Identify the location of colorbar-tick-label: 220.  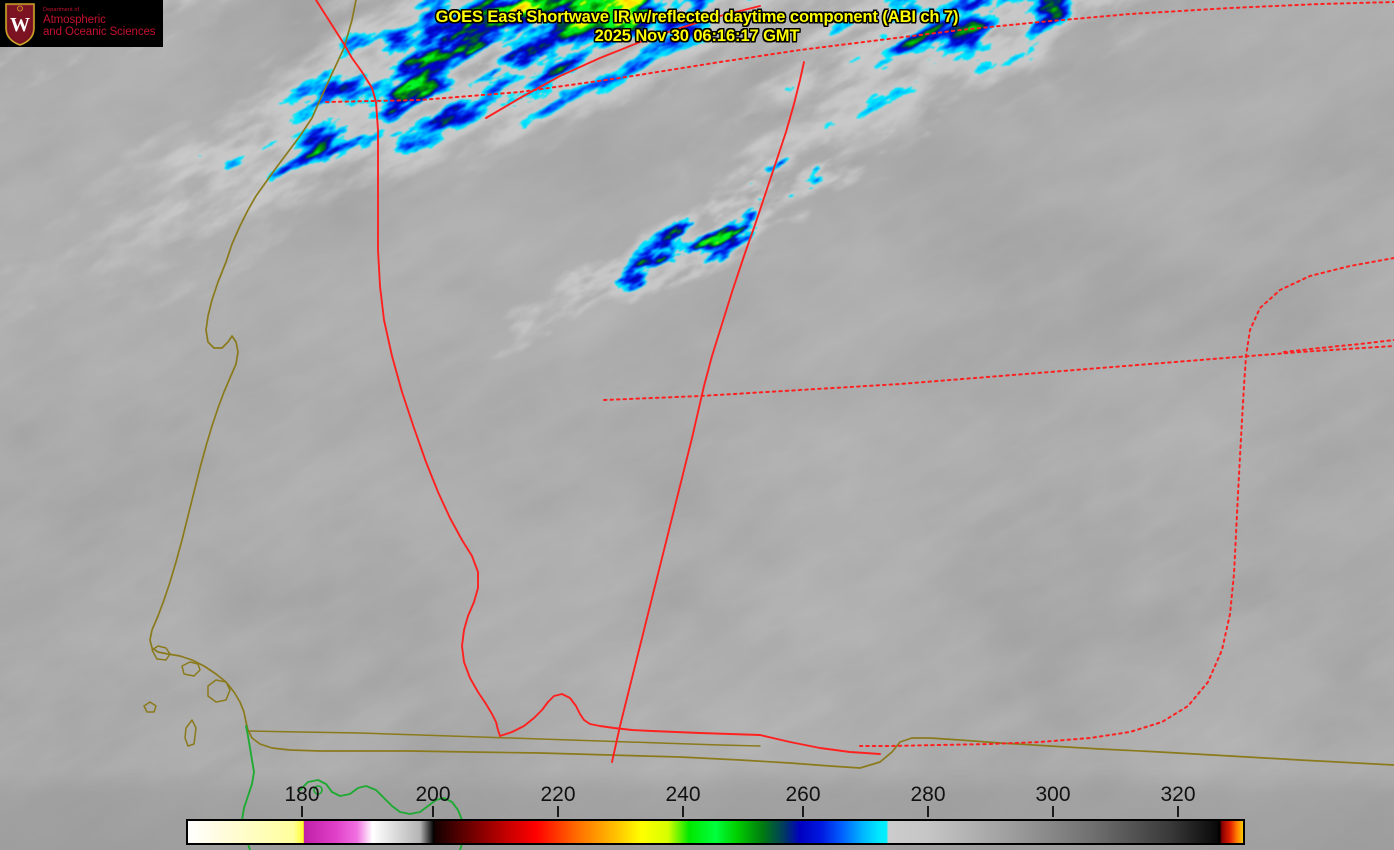
(558, 794).